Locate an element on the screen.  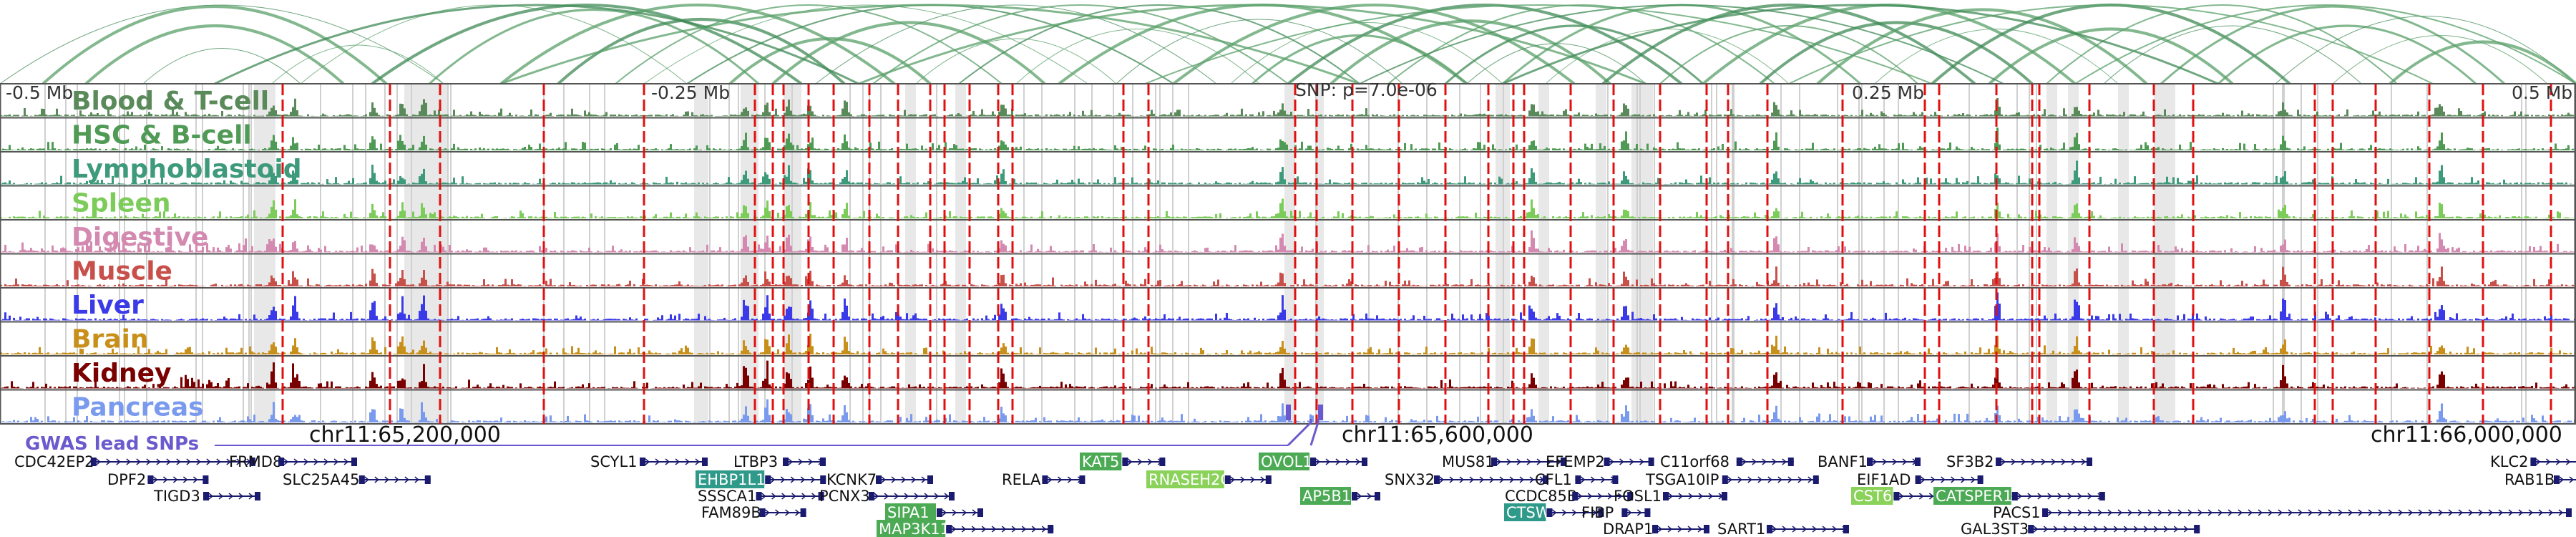
gene-label: CST6 is located at coordinates (1872, 496).